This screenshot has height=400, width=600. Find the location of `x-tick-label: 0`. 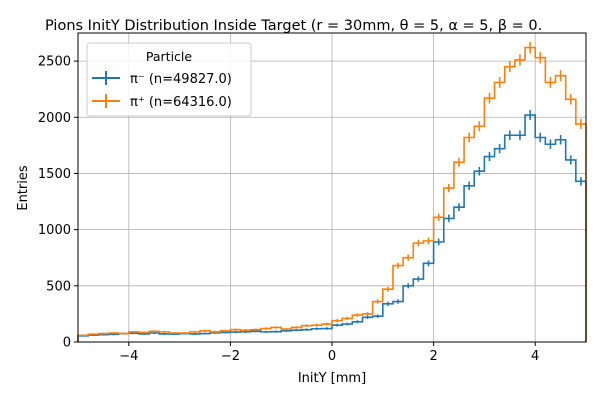

x-tick-label: 0 is located at coordinates (332, 356).